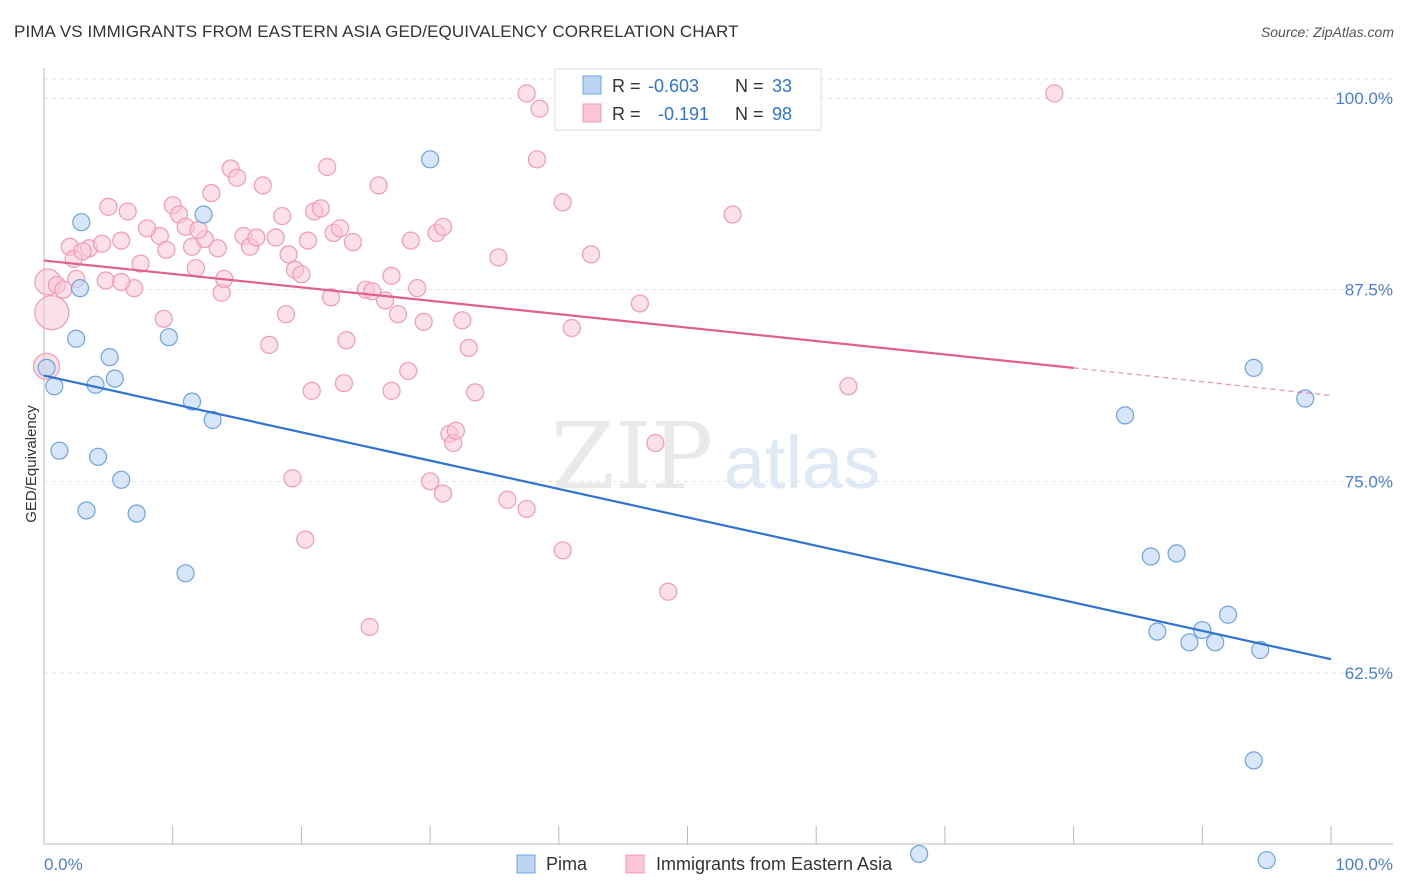 Image resolution: width=1406 pixels, height=892 pixels. Describe the element at coordinates (526, 864) in the screenshot. I see `legend-pima-swatch` at that location.